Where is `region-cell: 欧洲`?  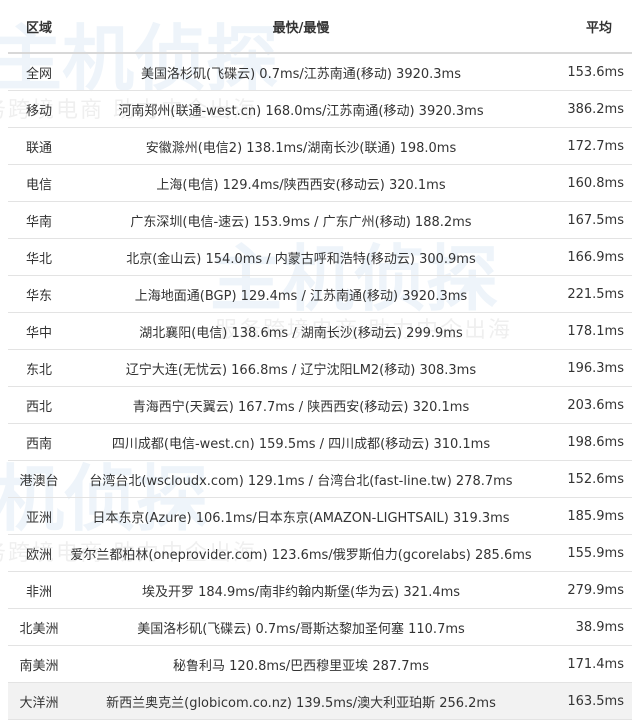
region-cell: 欧洲 is located at coordinates (39, 553).